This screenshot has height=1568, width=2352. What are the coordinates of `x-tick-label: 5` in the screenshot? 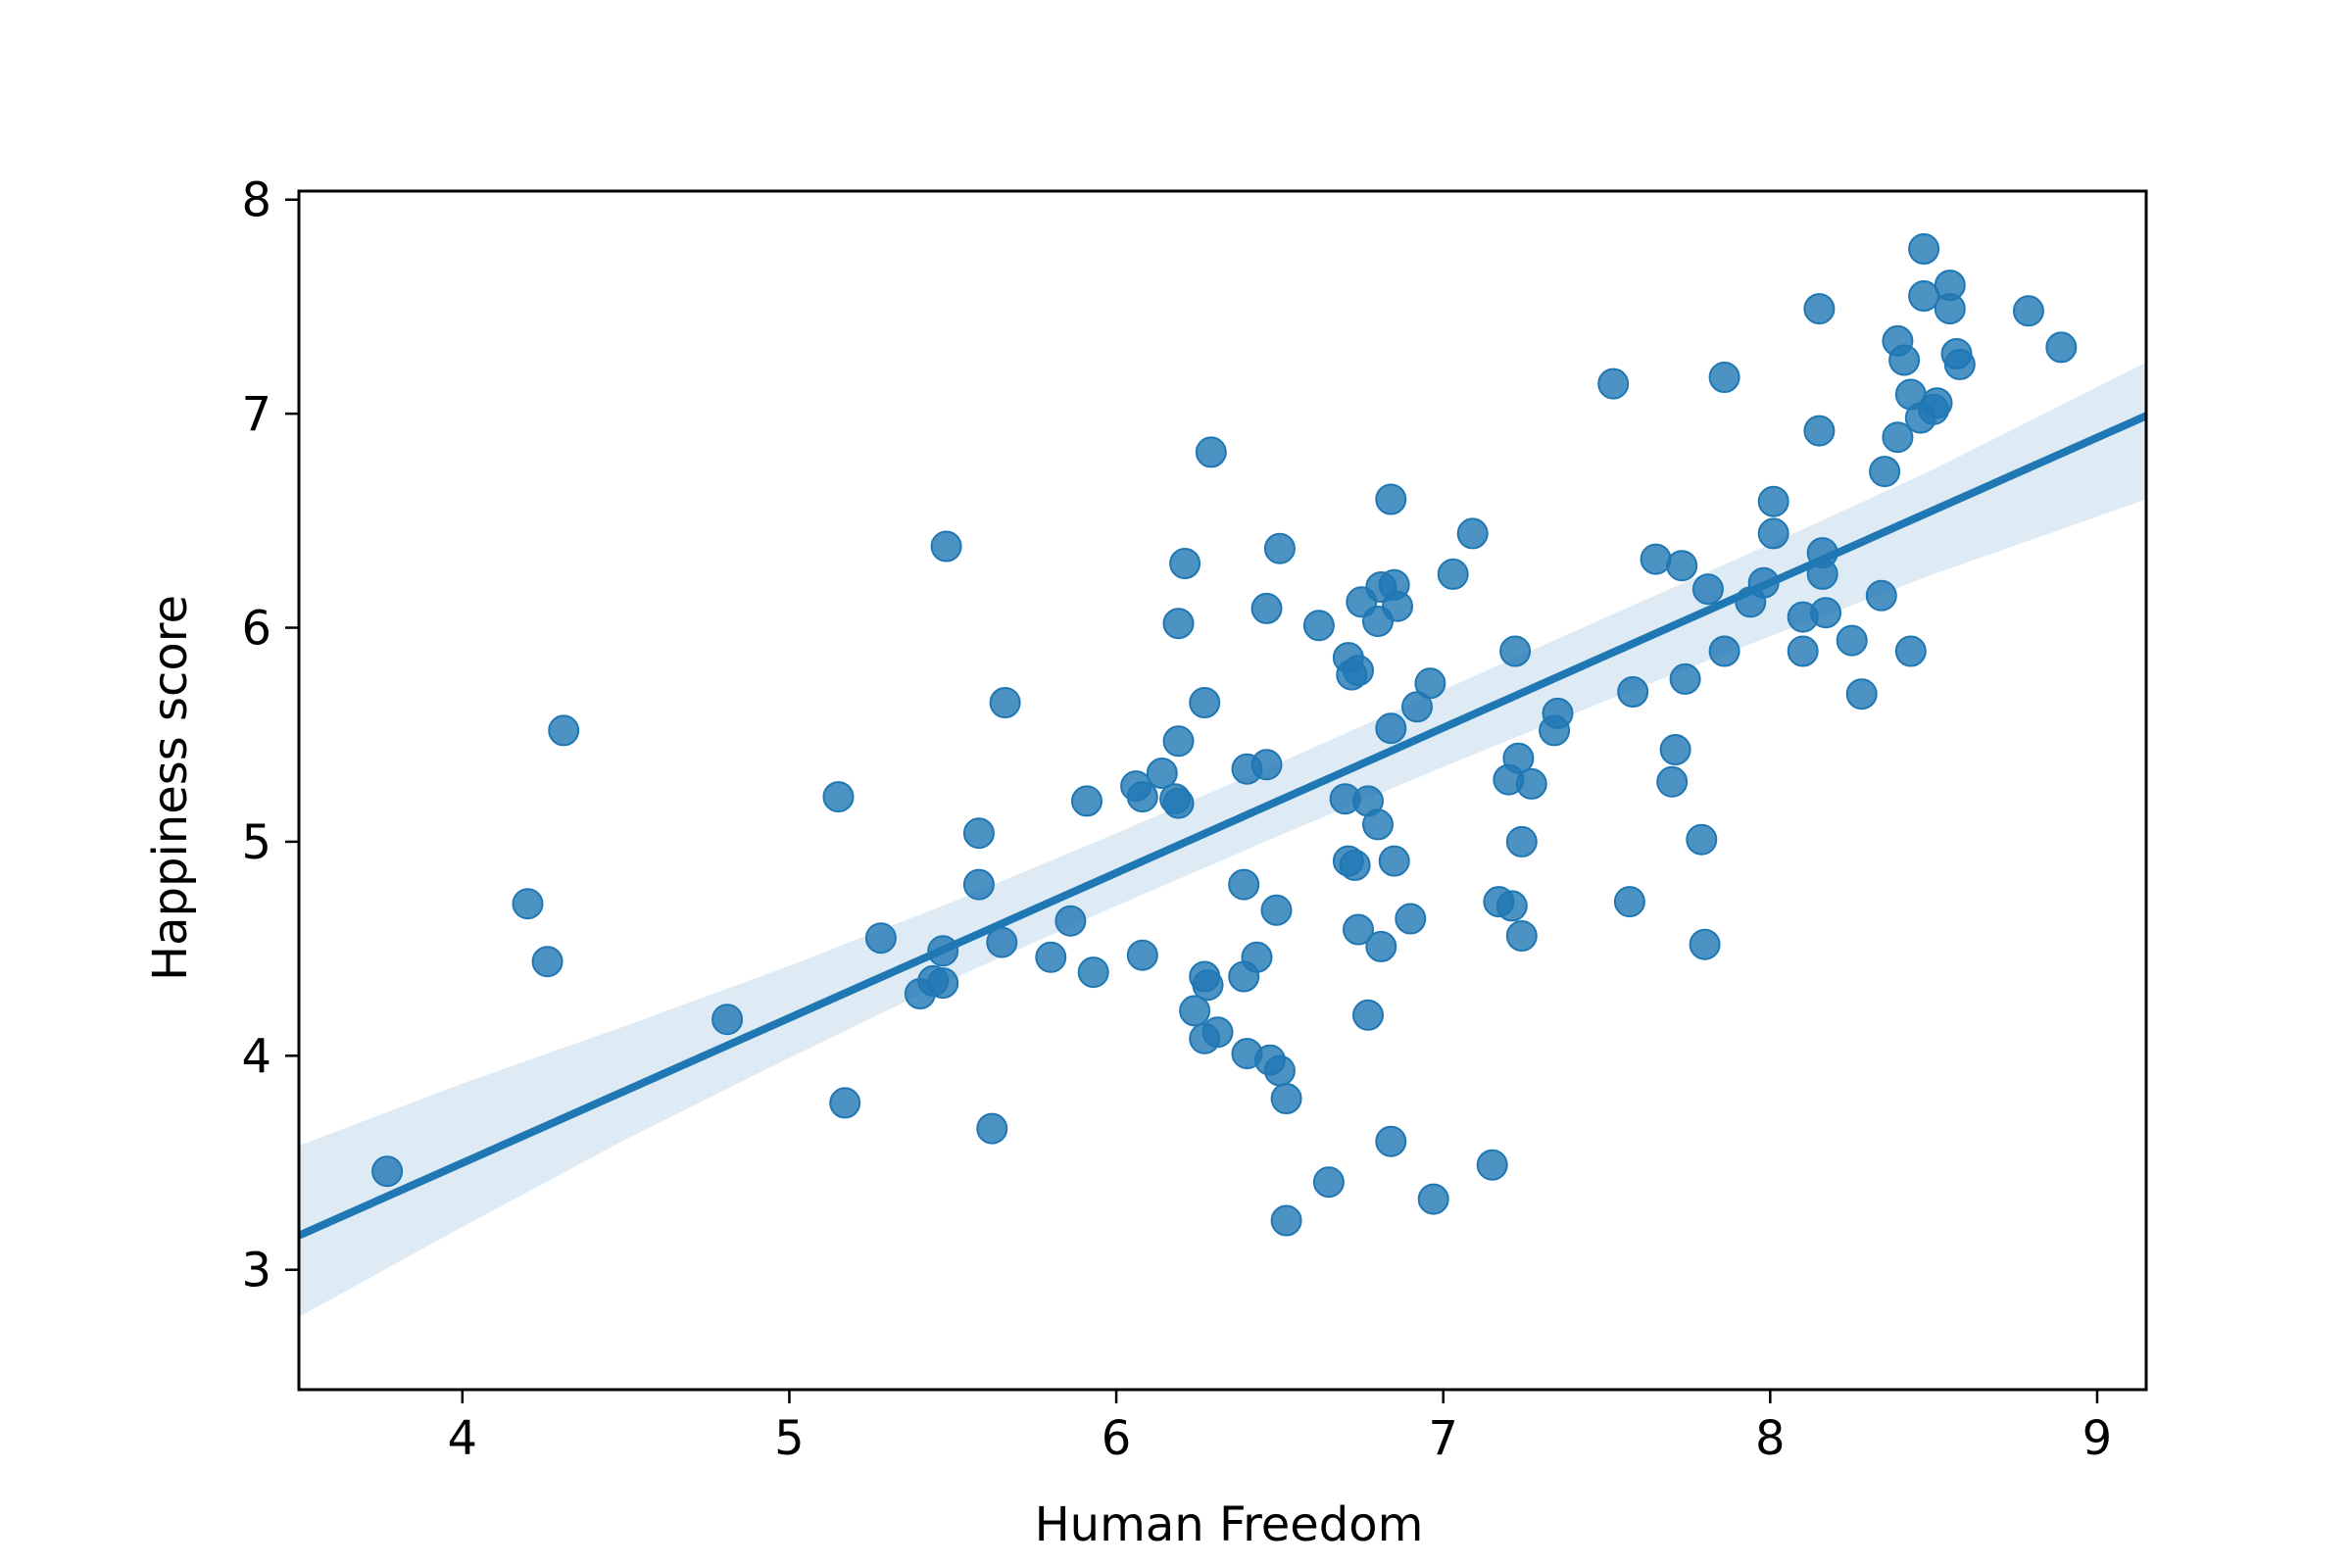 It's located at (789, 1438).